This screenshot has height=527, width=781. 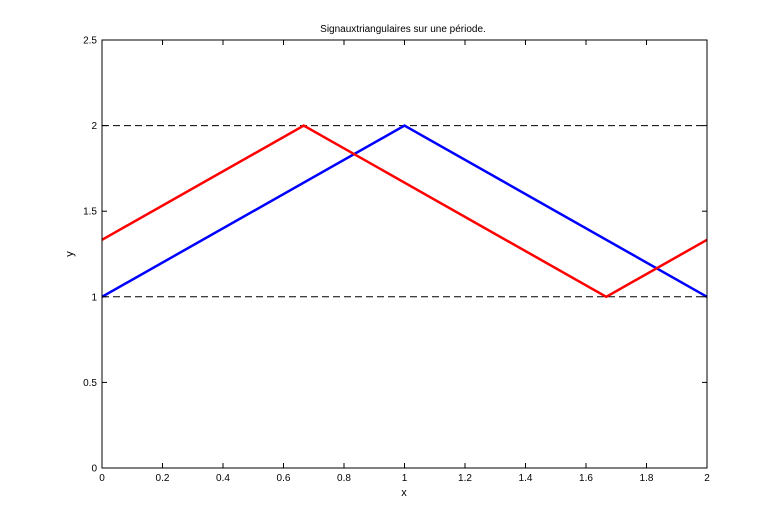 I want to click on x-tick-label: 1, so click(x=405, y=478).